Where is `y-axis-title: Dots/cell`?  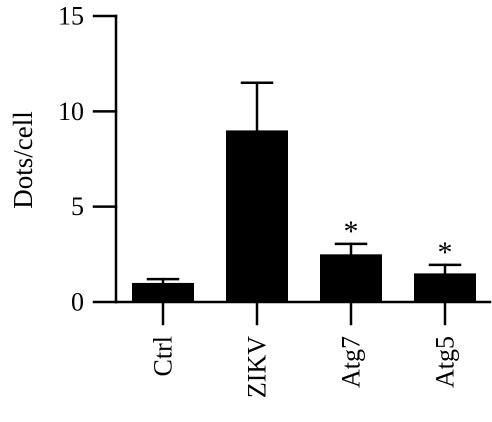
y-axis-title: Dots/cell is located at coordinates (23, 159).